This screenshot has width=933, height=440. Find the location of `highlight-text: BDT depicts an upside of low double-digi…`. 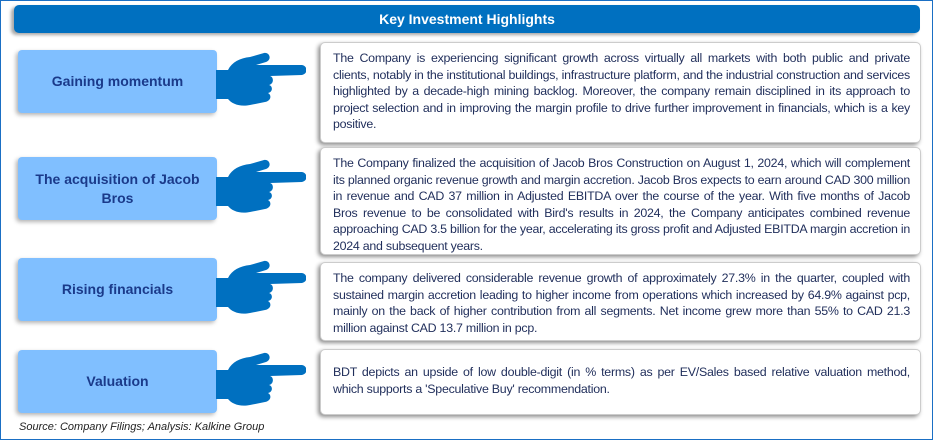

highlight-text: BDT depicts an upside of low double-digi… is located at coordinates (620, 382).